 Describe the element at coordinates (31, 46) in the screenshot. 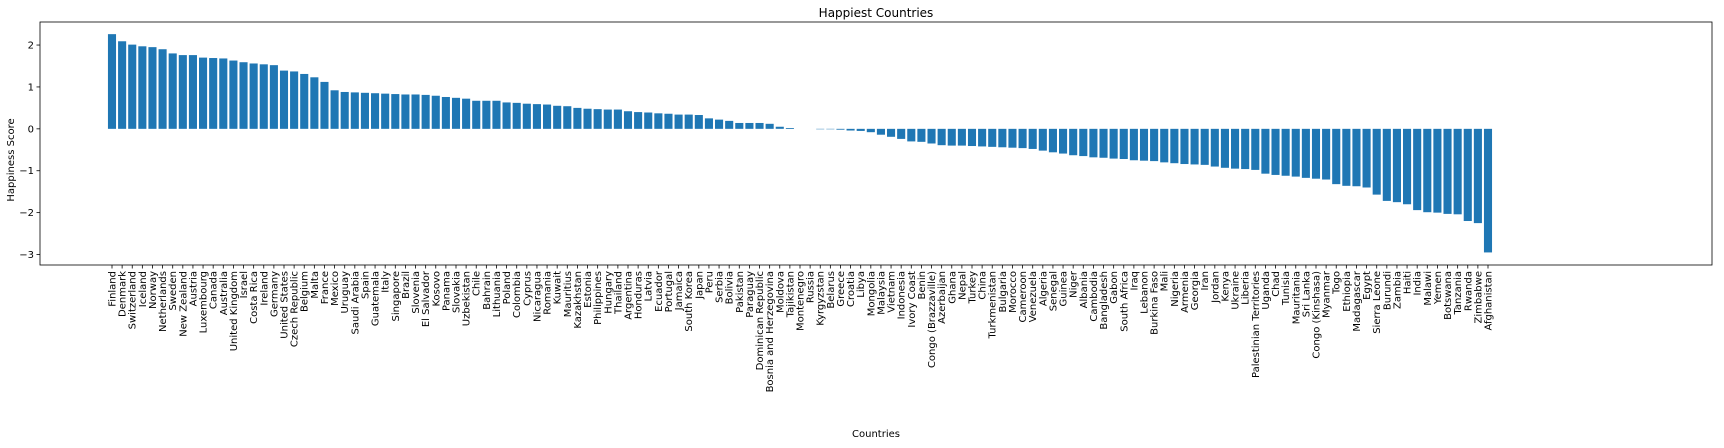

I see `y-tick-label: 2` at that location.